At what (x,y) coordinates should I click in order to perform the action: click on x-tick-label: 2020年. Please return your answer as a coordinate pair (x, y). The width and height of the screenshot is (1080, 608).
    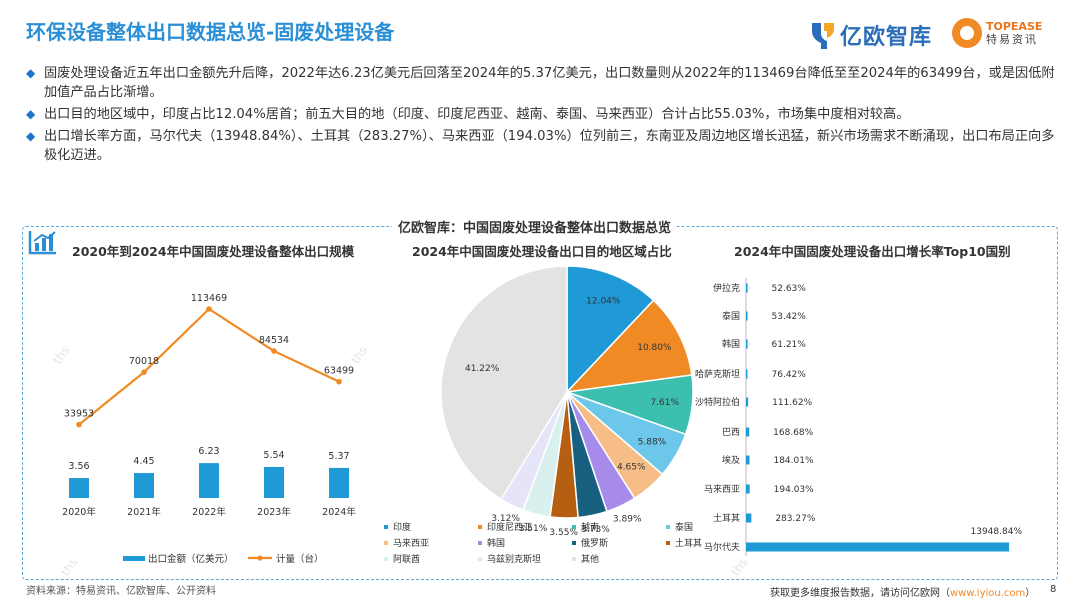
    Looking at the image, I should click on (79, 512).